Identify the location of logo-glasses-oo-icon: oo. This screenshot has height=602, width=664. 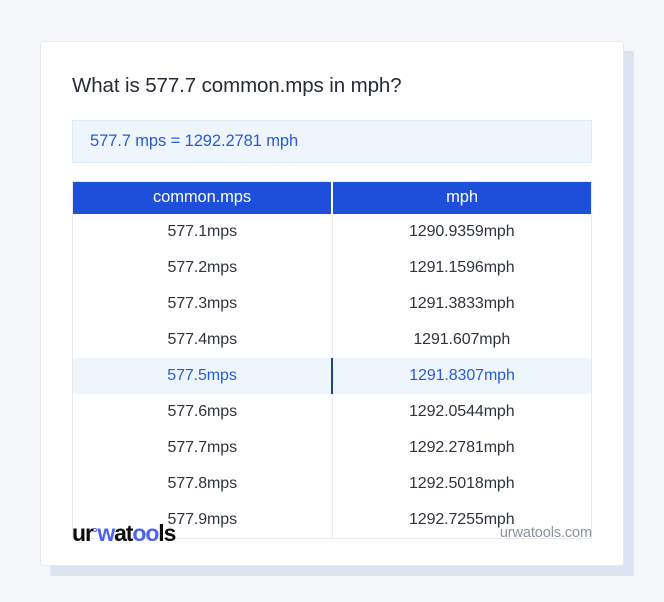
(145, 532).